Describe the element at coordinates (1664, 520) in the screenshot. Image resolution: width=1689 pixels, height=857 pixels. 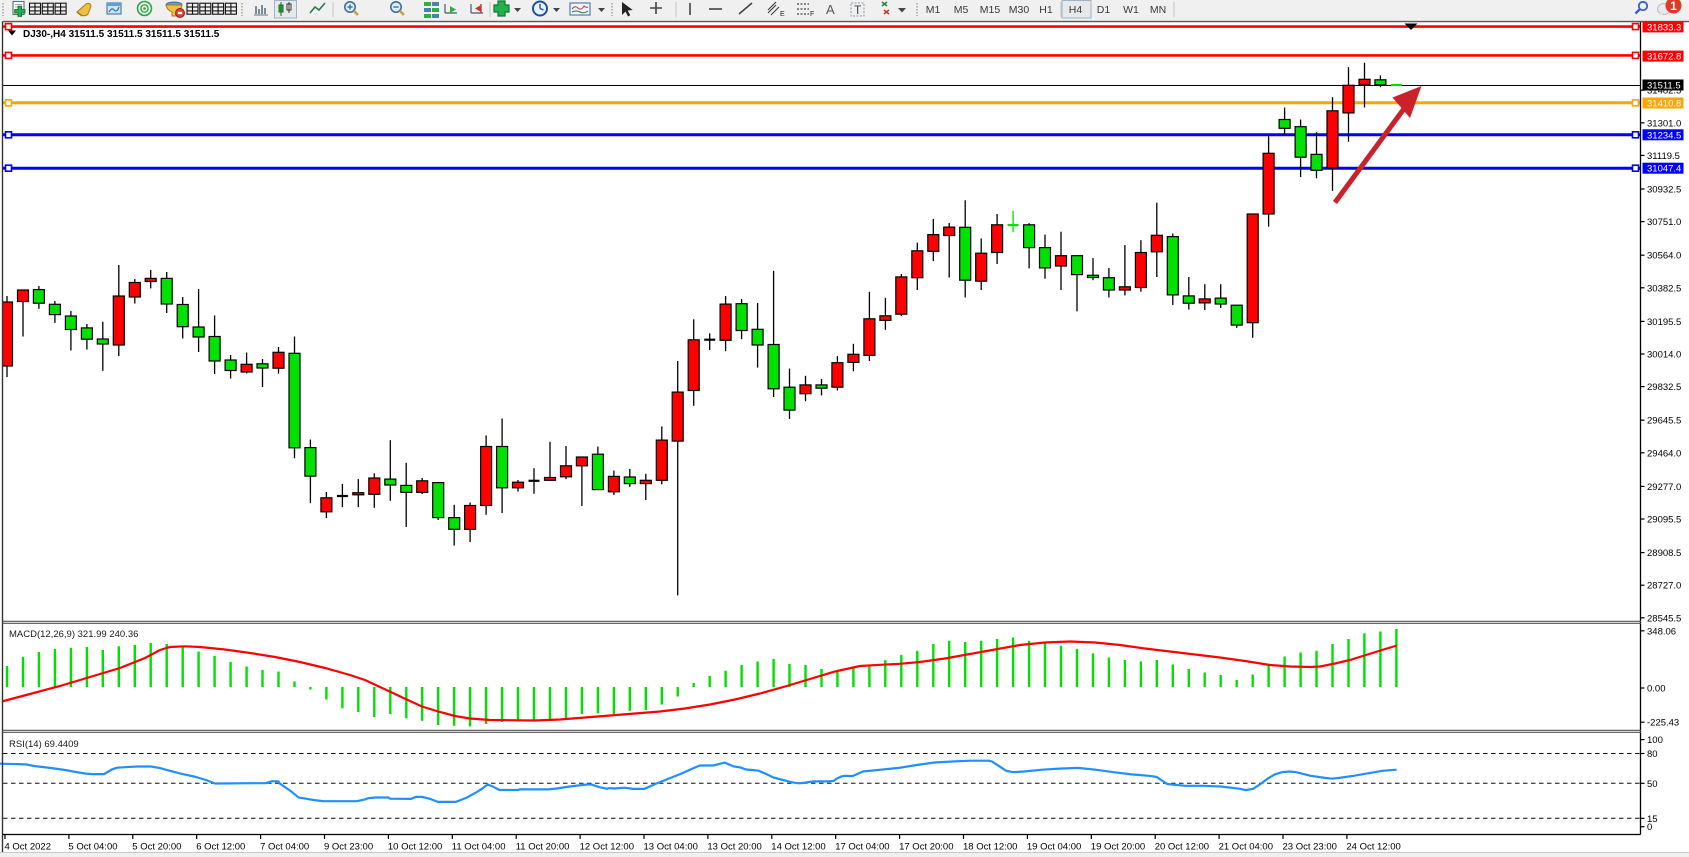
I see `svg-text: 29095.5` at that location.